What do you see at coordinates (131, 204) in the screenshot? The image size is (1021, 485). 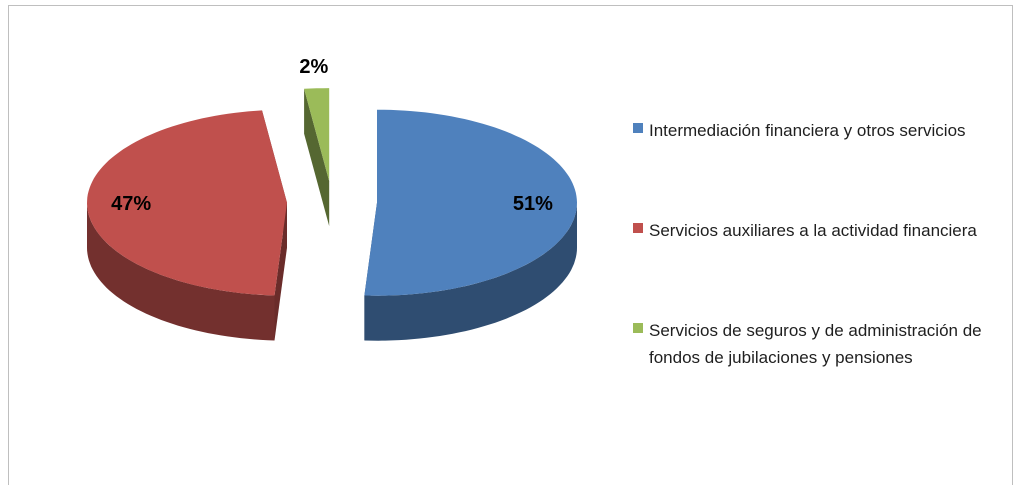 I see `data-label: 47%` at bounding box center [131, 204].